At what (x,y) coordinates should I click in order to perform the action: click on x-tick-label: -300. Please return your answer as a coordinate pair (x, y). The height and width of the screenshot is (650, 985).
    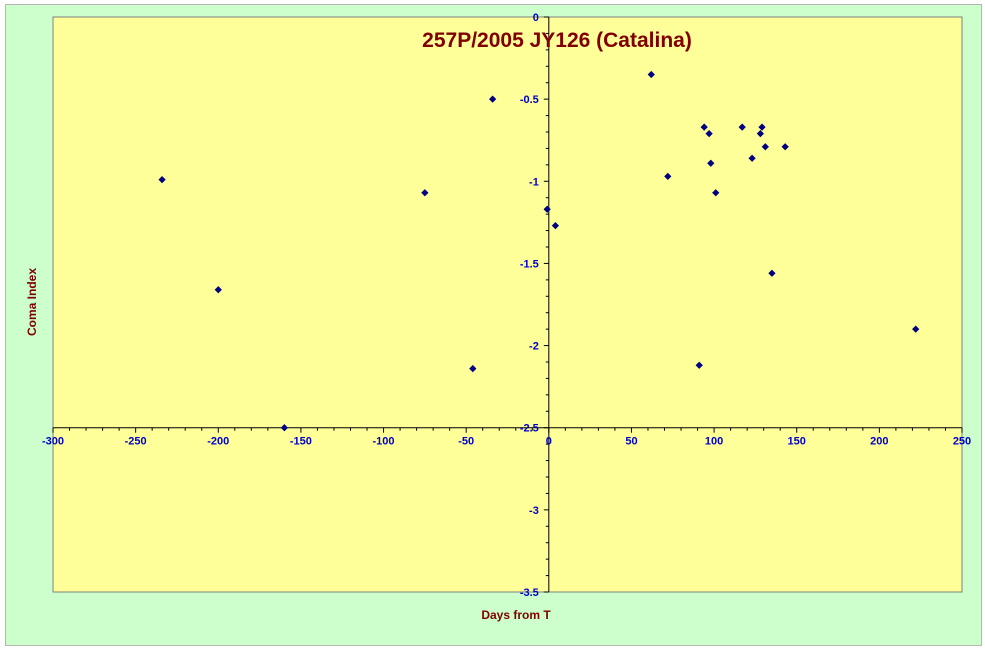
    Looking at the image, I should click on (53, 442).